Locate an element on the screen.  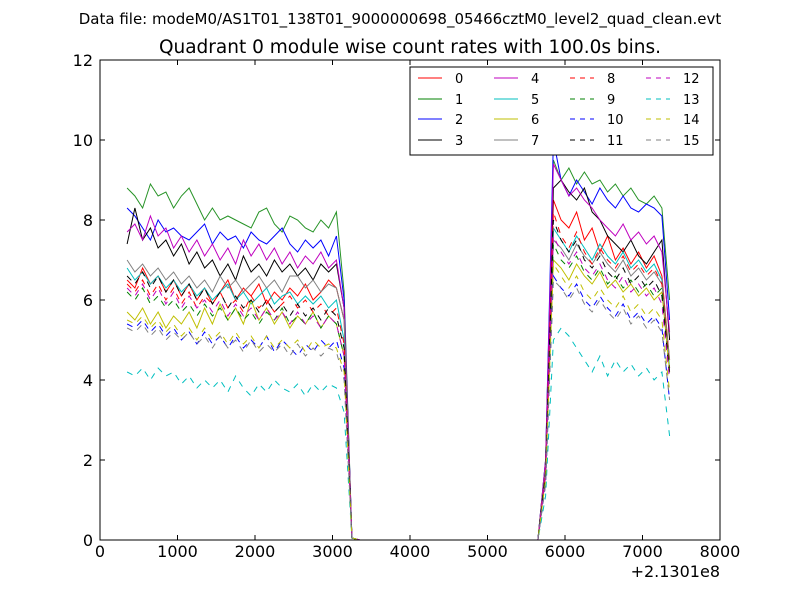
x-tick-label: 4000 is located at coordinates (410, 551).